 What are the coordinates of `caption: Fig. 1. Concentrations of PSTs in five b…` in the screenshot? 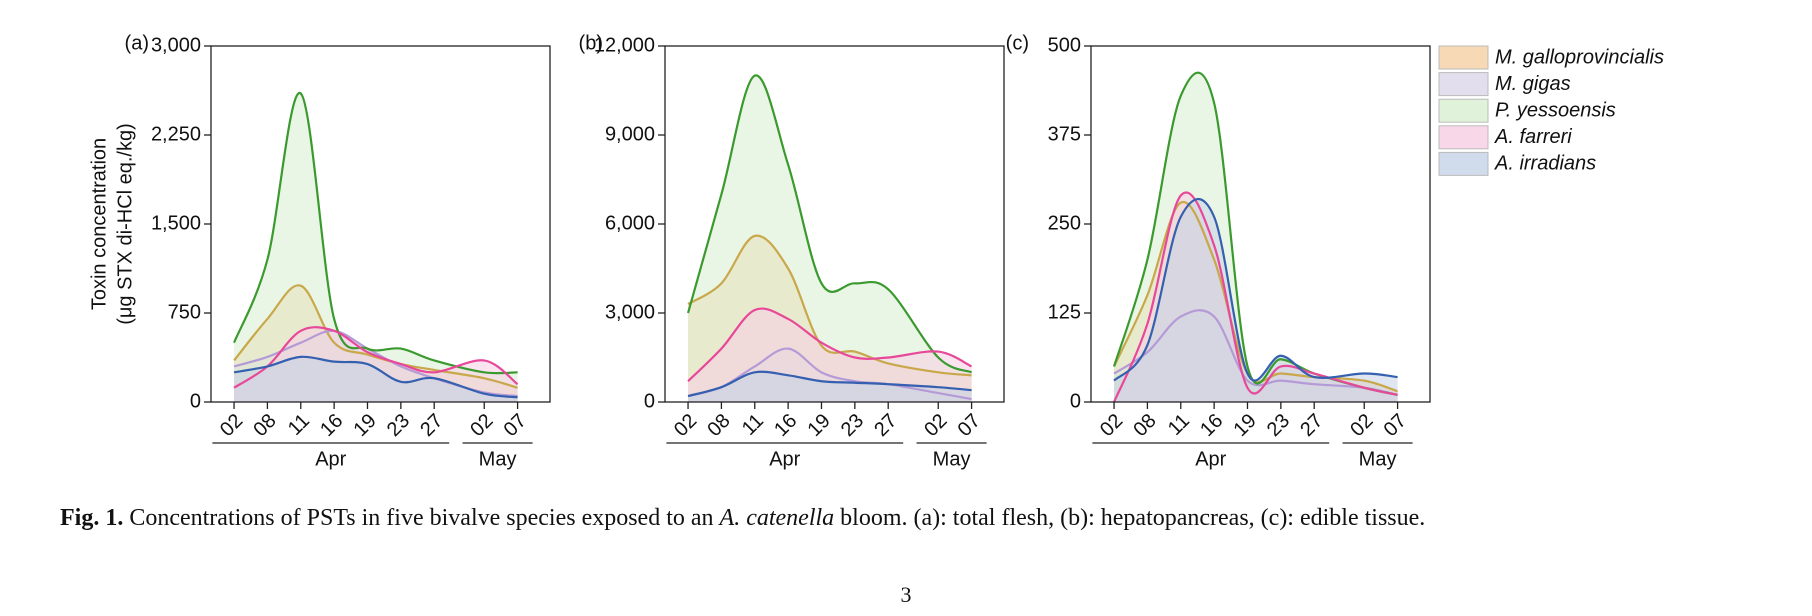 It's located at (742, 518).